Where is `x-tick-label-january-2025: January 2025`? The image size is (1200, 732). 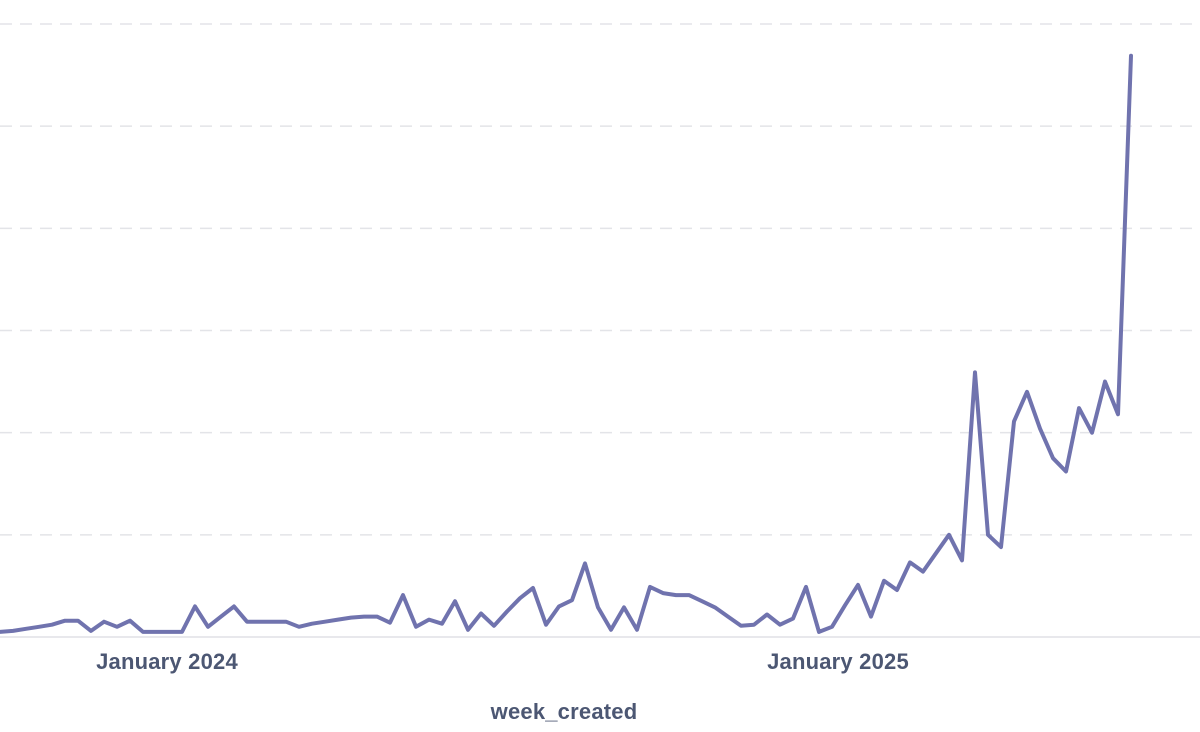
x-tick-label-january-2025: January 2025 is located at coordinates (838, 661).